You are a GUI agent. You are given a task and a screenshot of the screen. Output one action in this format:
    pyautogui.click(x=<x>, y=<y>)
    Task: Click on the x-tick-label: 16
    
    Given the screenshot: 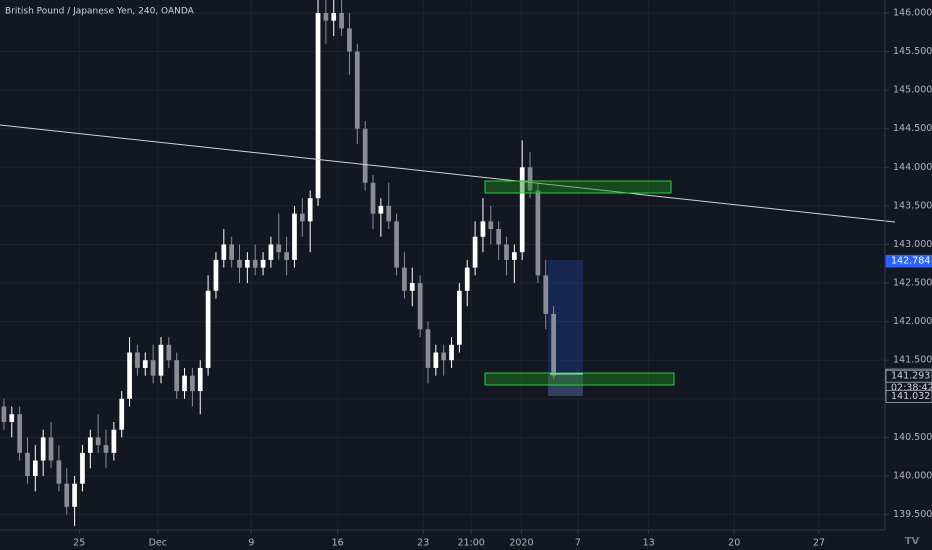 What is the action you would take?
    pyautogui.click(x=338, y=543)
    